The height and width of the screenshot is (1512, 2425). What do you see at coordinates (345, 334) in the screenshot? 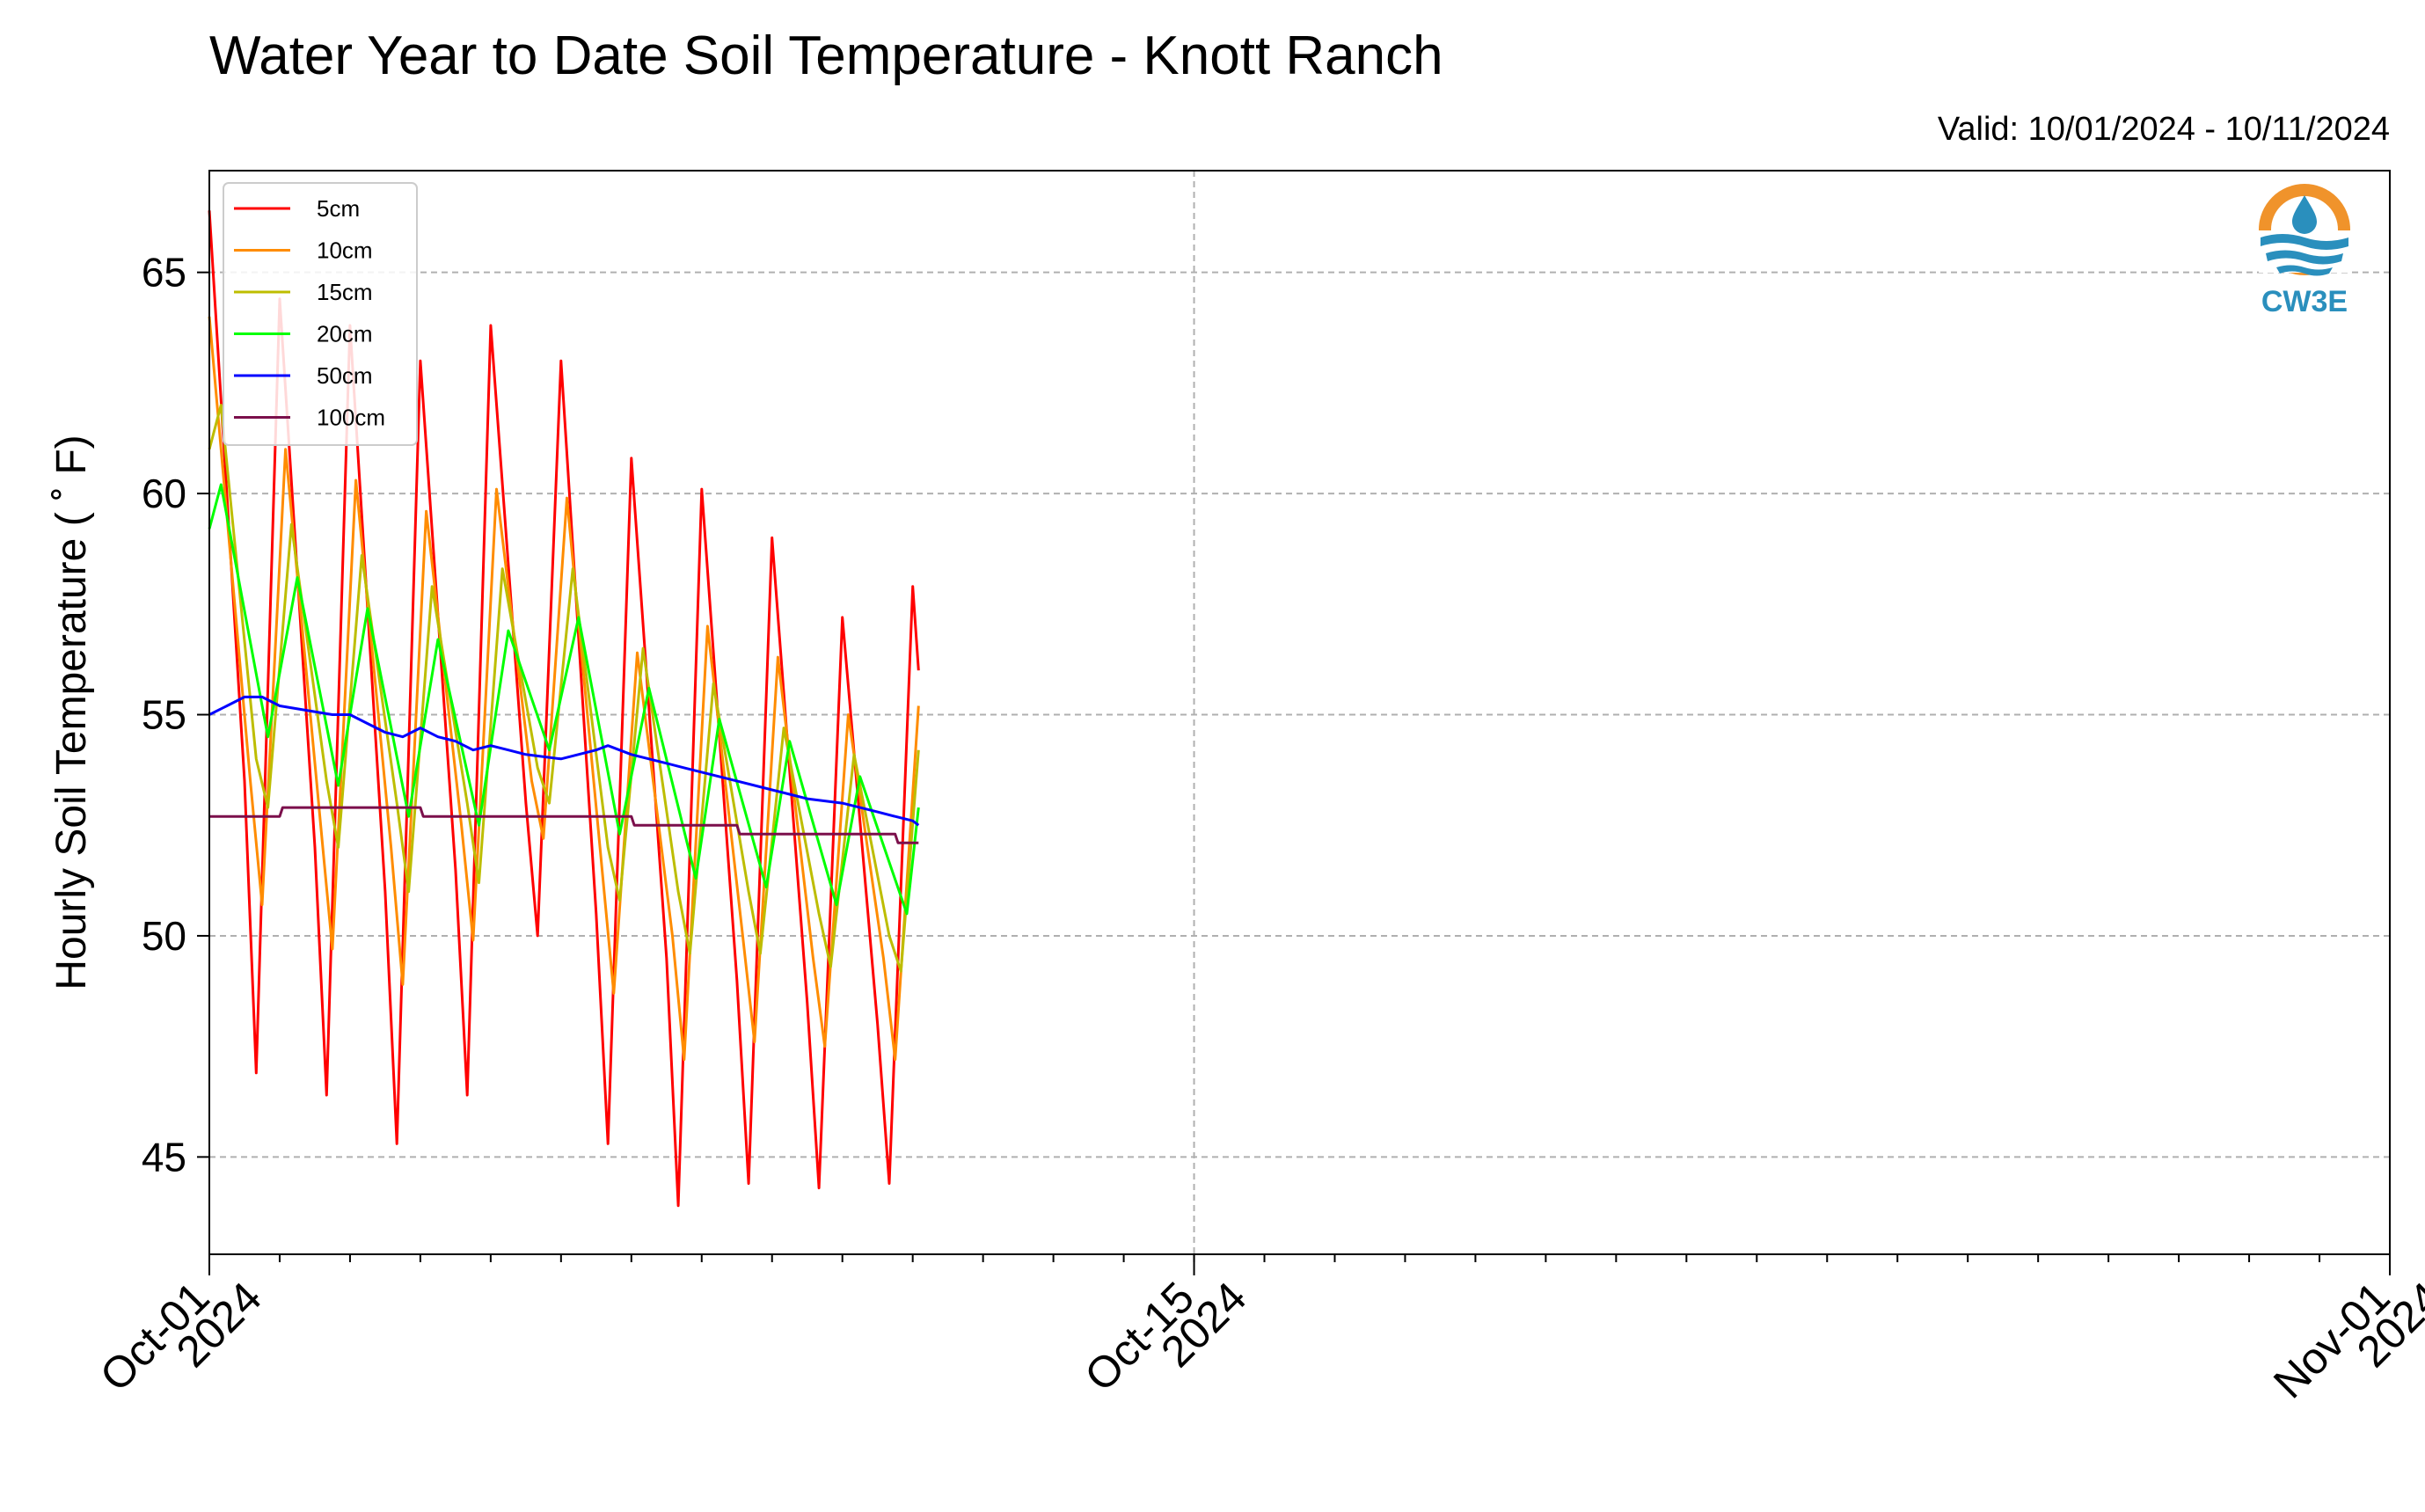
I see `legend-label-20cm: 20cm` at bounding box center [345, 334].